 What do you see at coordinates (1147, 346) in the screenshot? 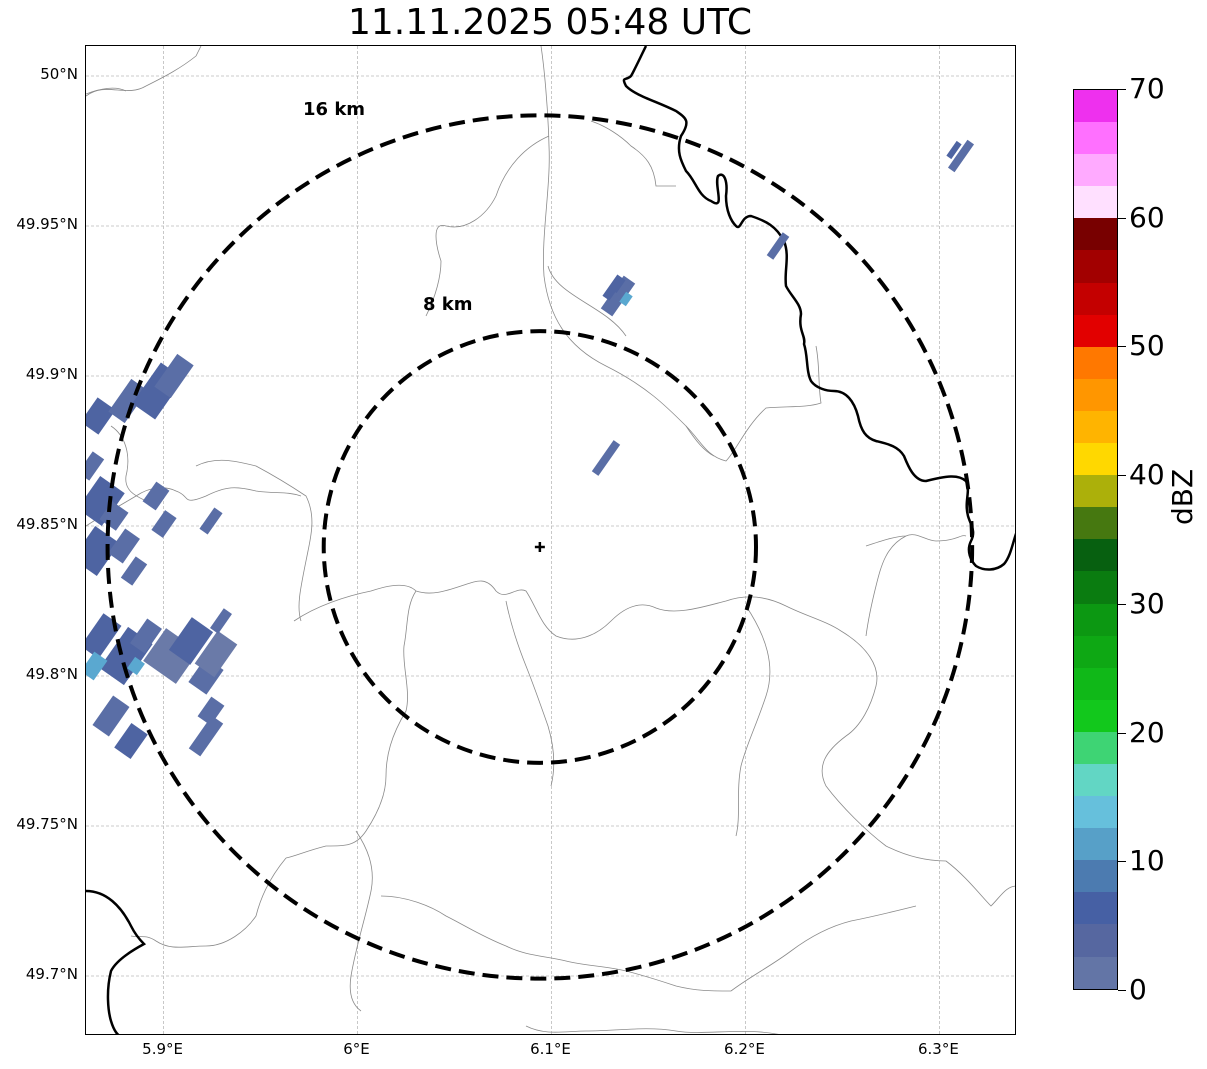
I see `colorbar-tick-label: 50` at bounding box center [1147, 346].